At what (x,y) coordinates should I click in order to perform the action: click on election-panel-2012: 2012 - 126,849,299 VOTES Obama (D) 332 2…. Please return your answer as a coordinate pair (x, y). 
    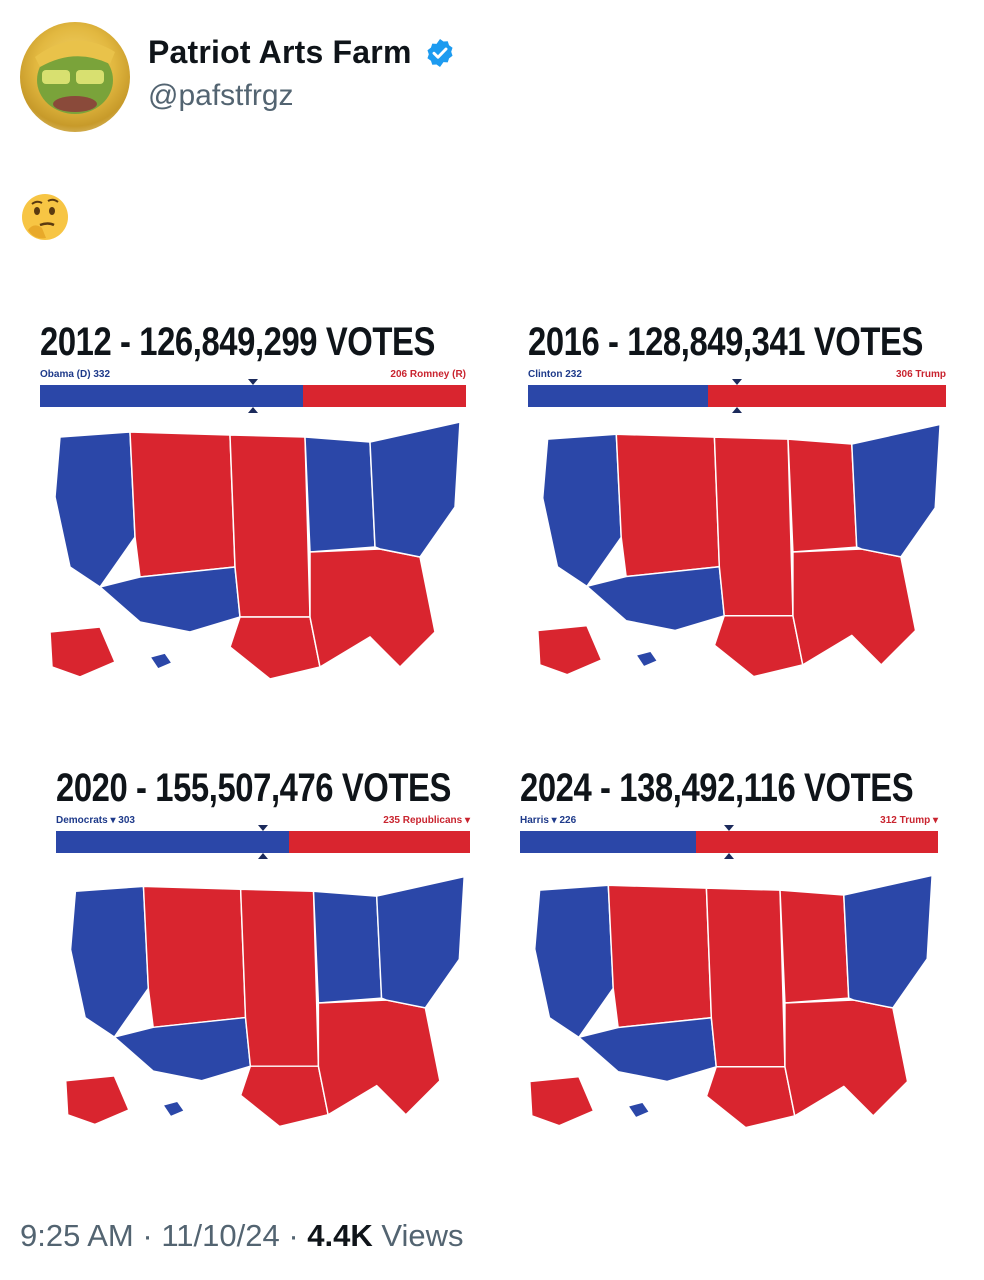
    Looking at the image, I should click on (253, 503).